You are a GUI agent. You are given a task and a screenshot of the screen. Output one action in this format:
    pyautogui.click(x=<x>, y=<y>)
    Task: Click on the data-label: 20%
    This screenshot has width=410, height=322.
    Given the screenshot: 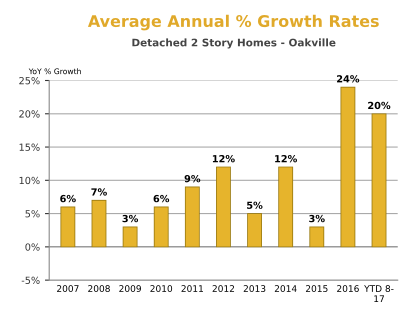 What is the action you would take?
    pyautogui.click(x=379, y=106)
    